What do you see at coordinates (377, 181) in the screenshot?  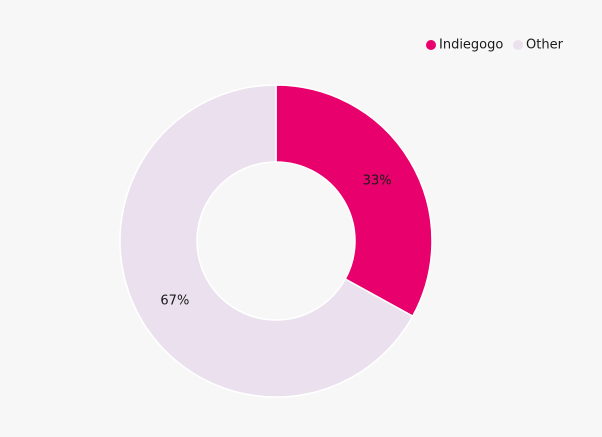 I see `data-label: 33%` at bounding box center [377, 181].